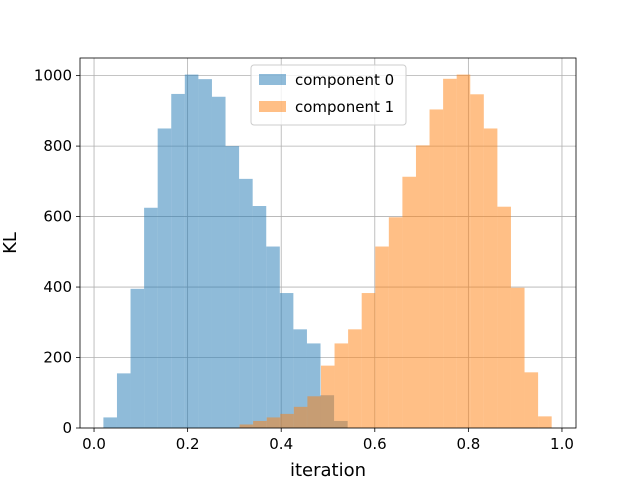 The height and width of the screenshot is (480, 640). What do you see at coordinates (57, 252) in the screenshot?
I see `y-axis-ticks: 0 200 400 600 800 1000` at bounding box center [57, 252].